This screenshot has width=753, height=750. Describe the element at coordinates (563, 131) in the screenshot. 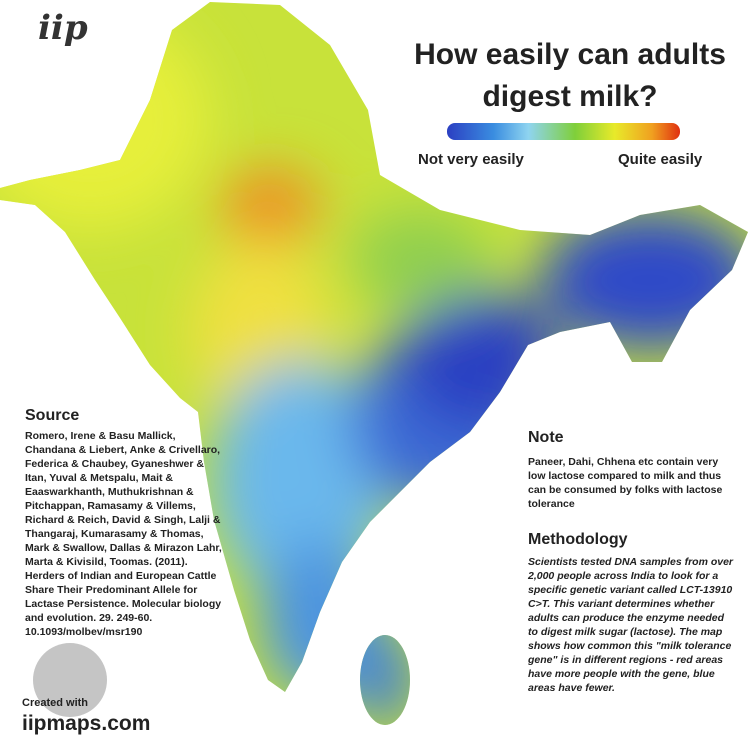

I see `legend-bar` at that location.